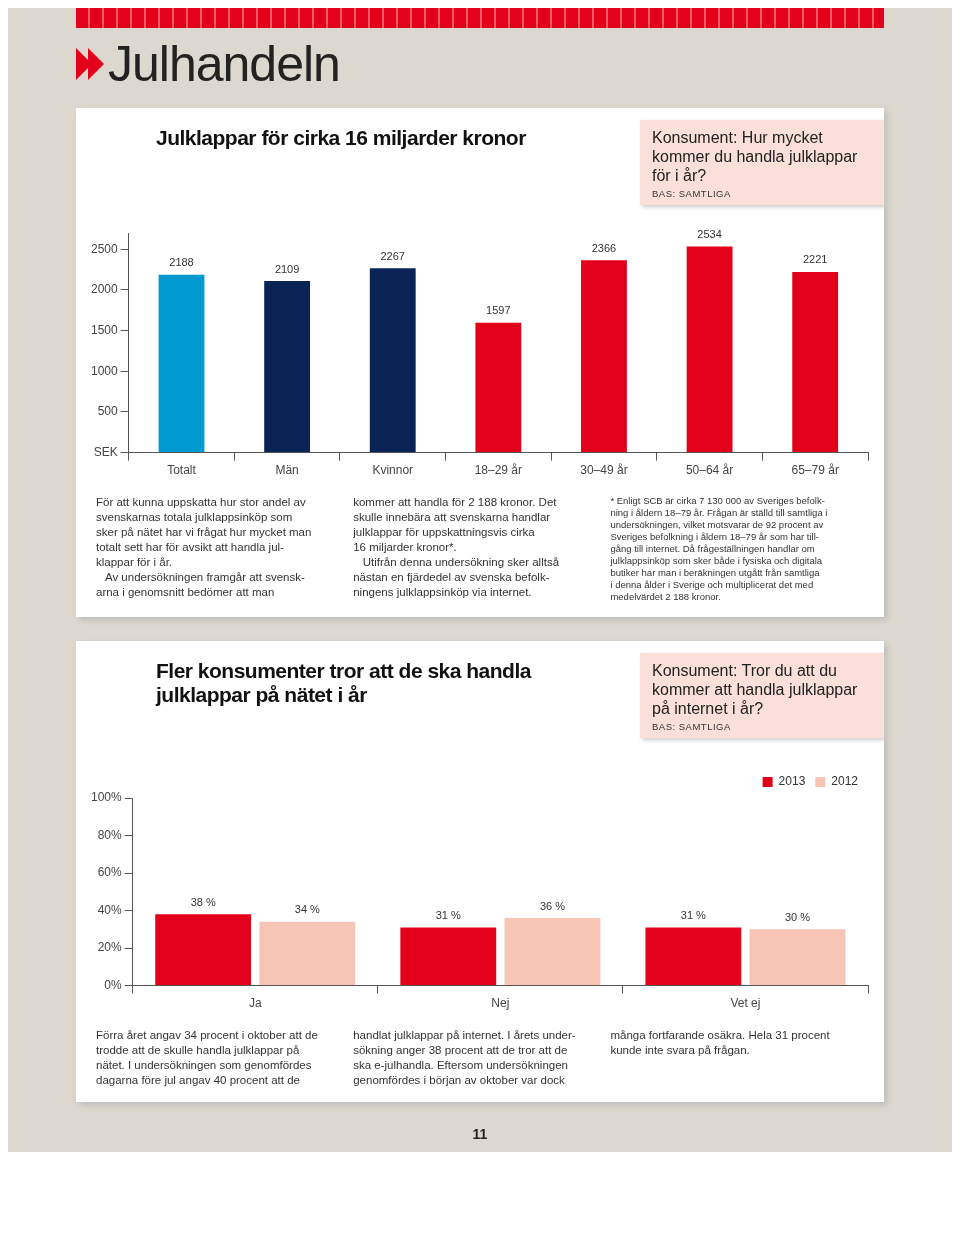  Describe the element at coordinates (110, 834) in the screenshot. I see `y-tick-label: 80%` at that location.